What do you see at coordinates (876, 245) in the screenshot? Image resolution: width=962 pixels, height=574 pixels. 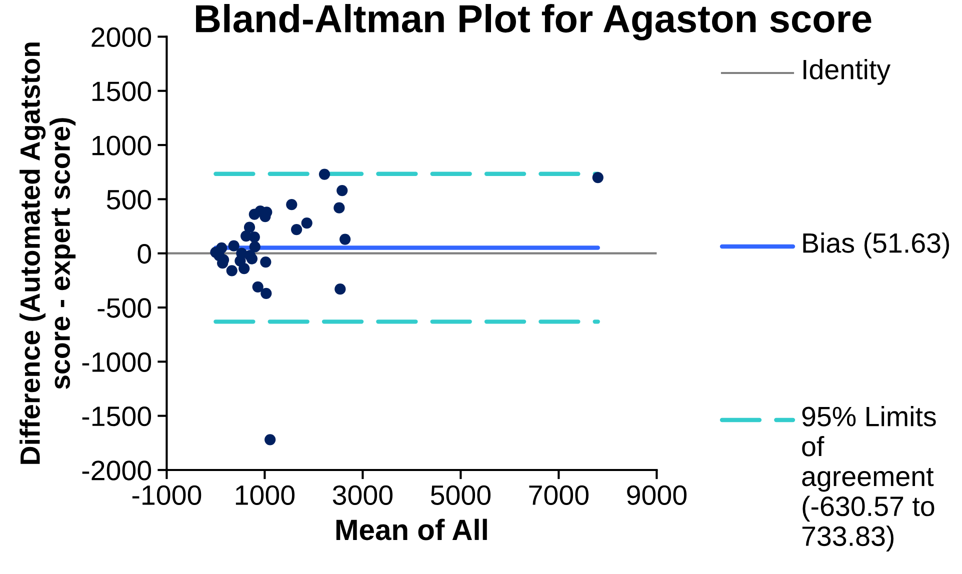 I see `legend-label: Bias (51.63)` at bounding box center [876, 245].